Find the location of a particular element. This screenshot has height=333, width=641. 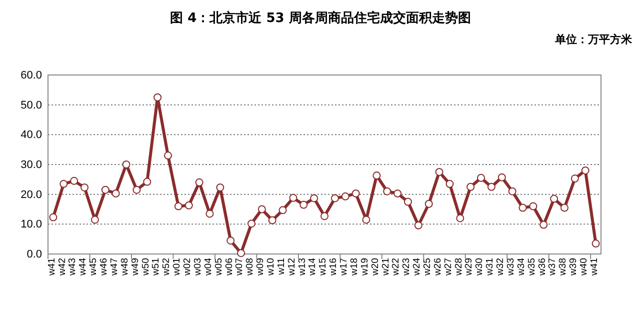

x-tick-label: w46 is located at coordinates (104, 267).